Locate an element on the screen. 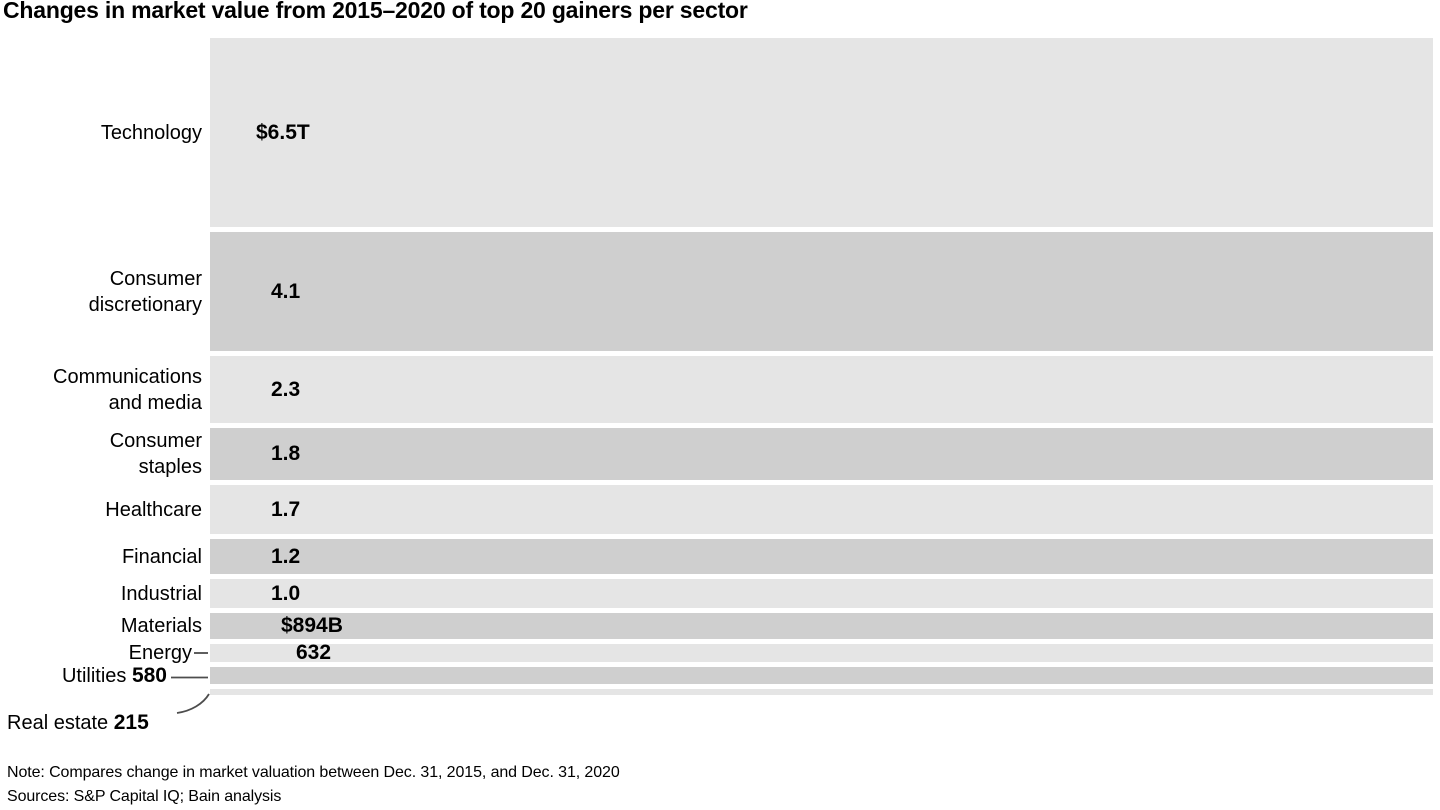  category-label-real-estate: Real estate 215 is located at coordinates (78, 723).